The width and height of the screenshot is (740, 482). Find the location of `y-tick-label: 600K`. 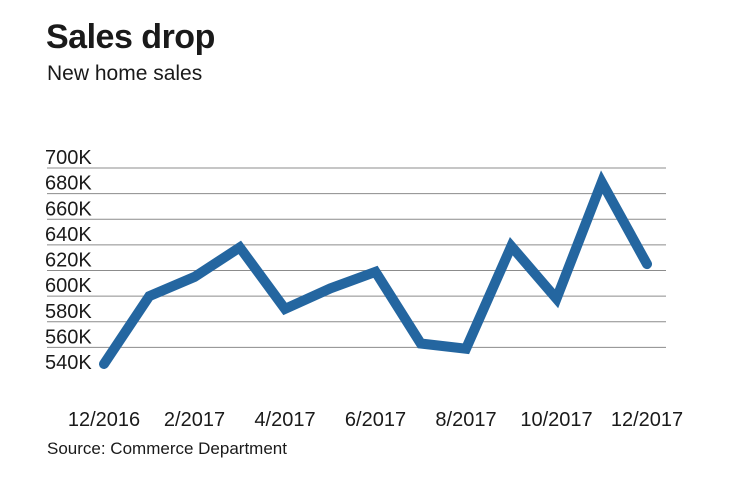

y-tick-label: 600K is located at coordinates (68, 286).